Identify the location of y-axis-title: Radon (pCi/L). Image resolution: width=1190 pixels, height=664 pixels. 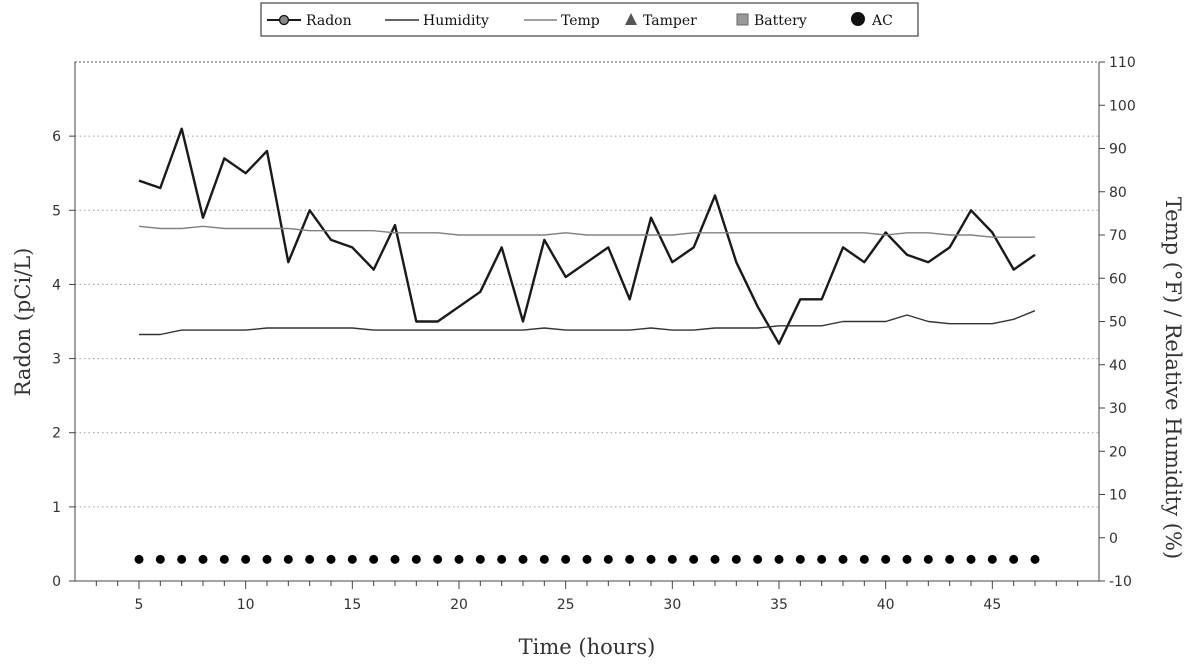
(23, 322).